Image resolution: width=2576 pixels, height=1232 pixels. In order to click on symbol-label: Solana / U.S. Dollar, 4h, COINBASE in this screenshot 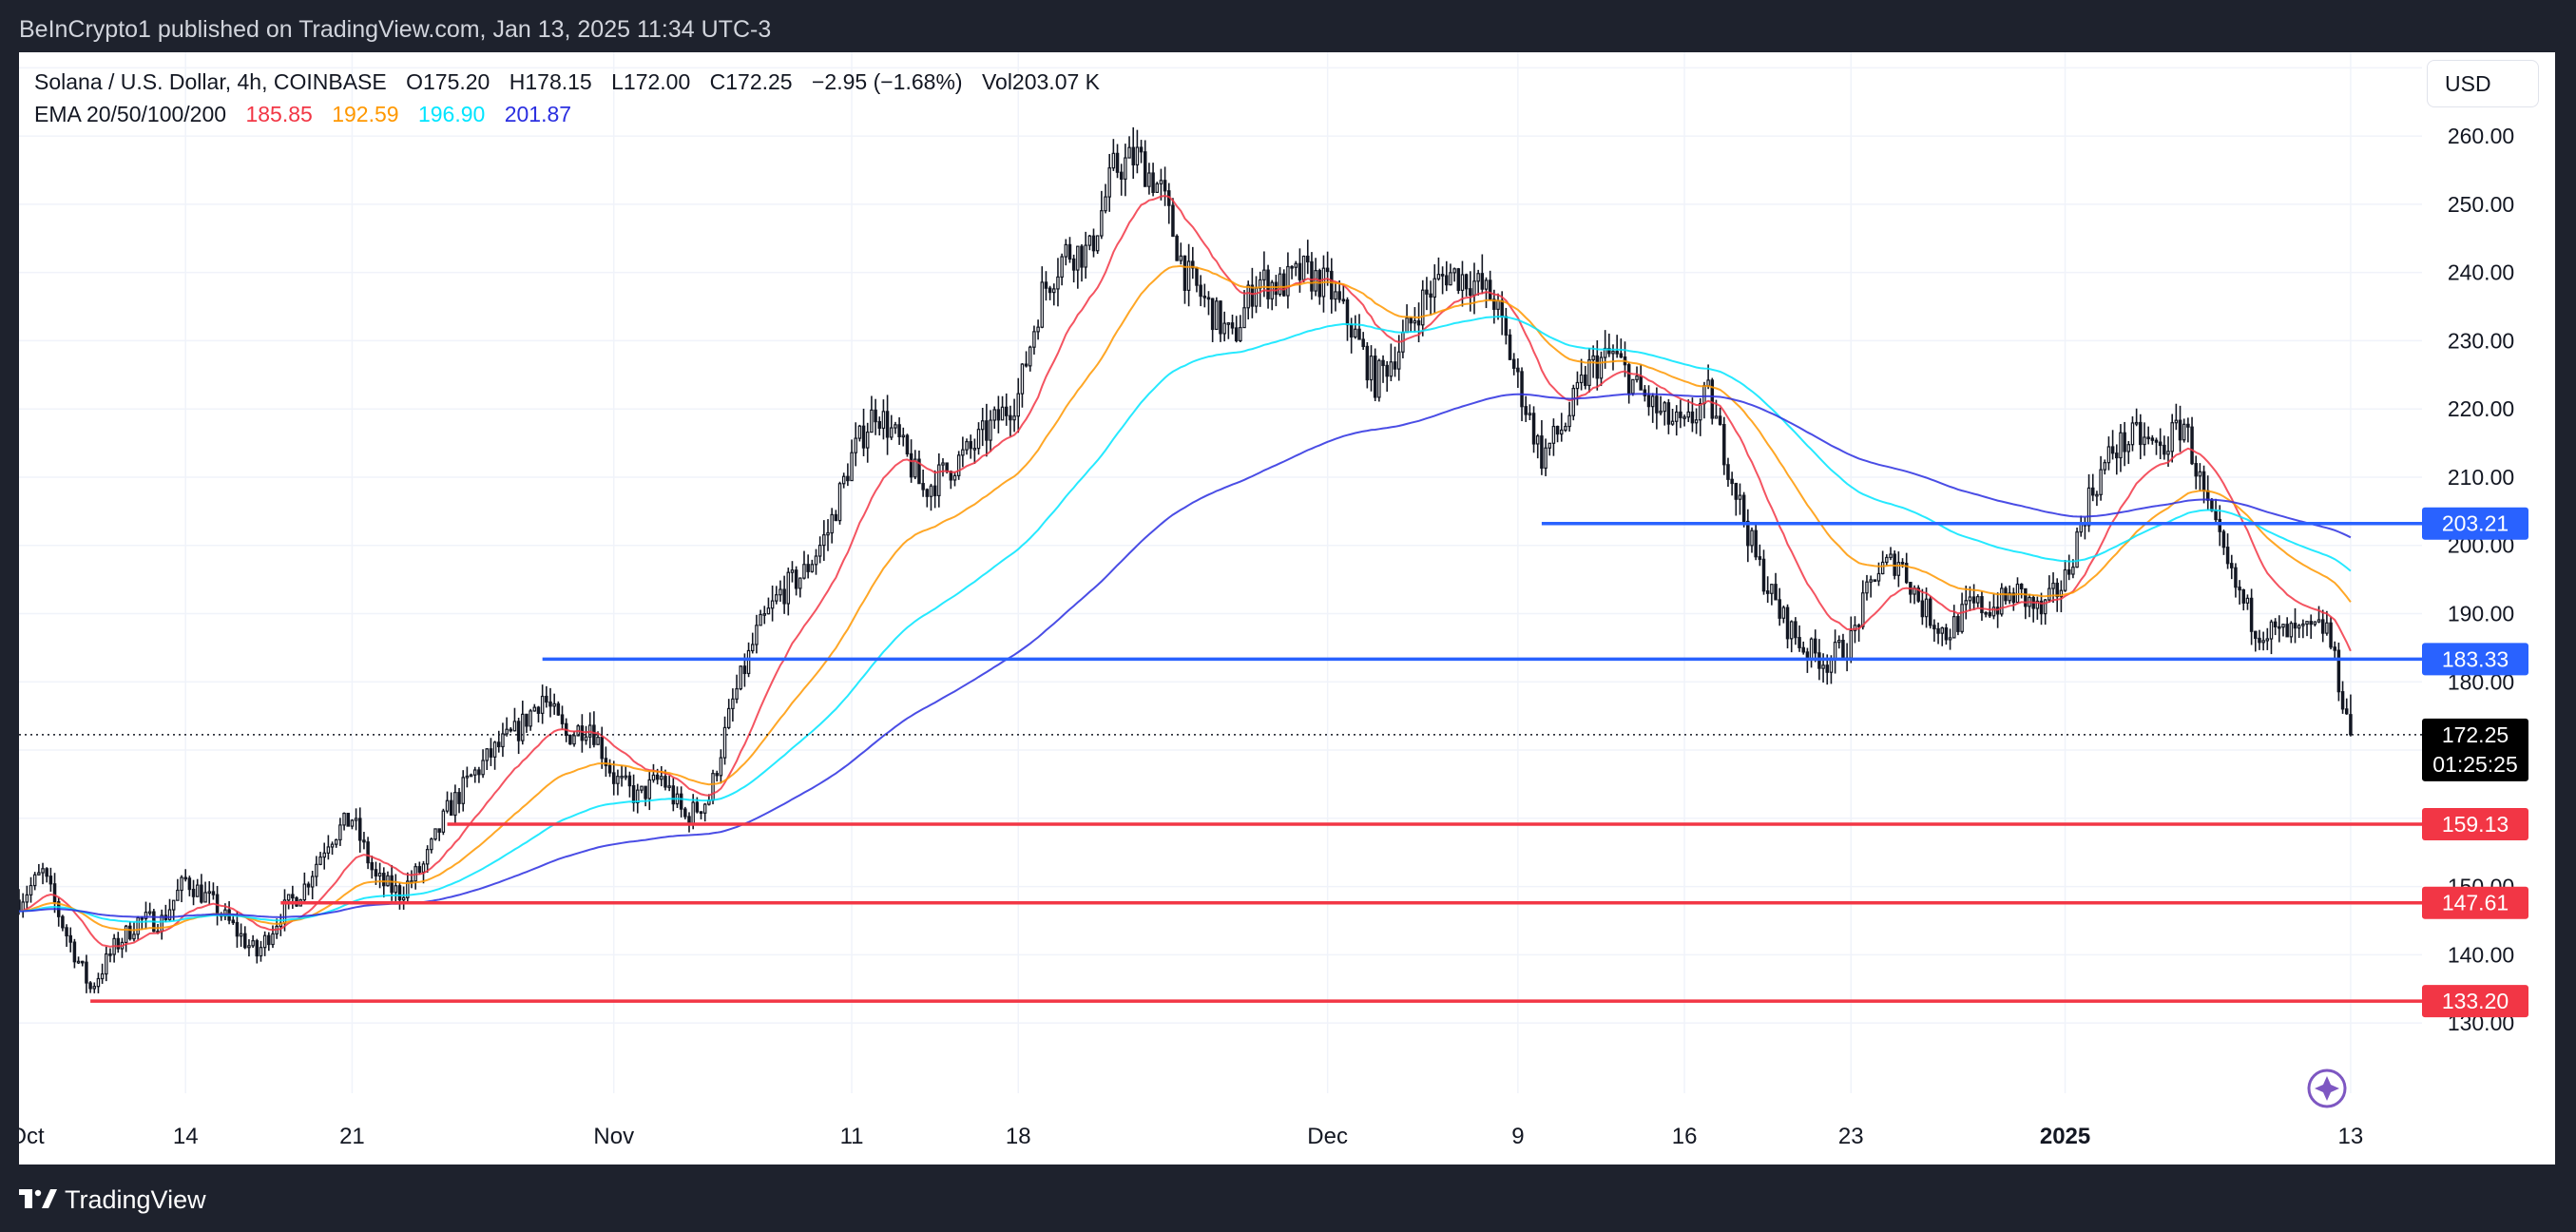, I will do `click(210, 81)`.